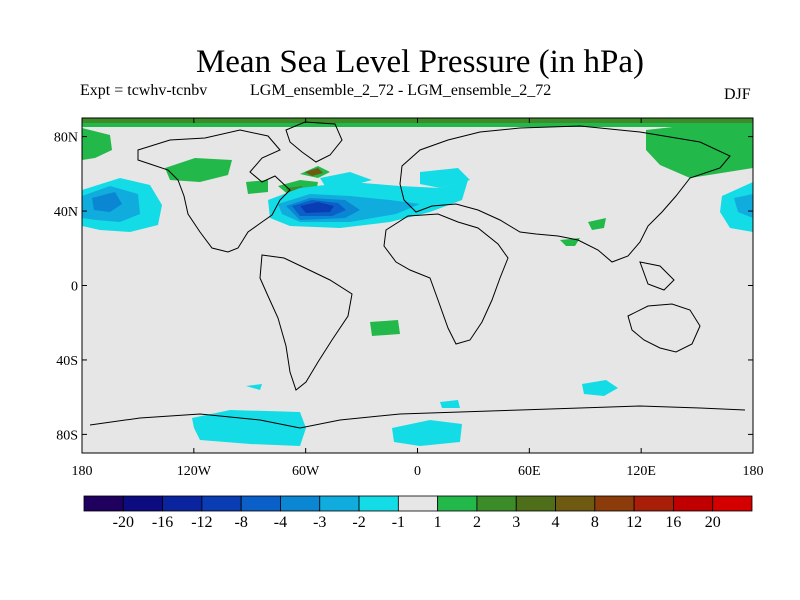 The width and height of the screenshot is (800, 600). I want to click on lon-label: 60W, so click(306, 471).